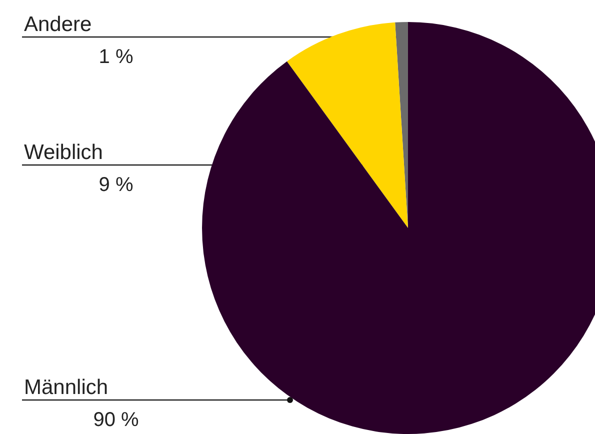 The width and height of the screenshot is (595, 434). I want to click on slice-label: Andere, so click(58, 24).